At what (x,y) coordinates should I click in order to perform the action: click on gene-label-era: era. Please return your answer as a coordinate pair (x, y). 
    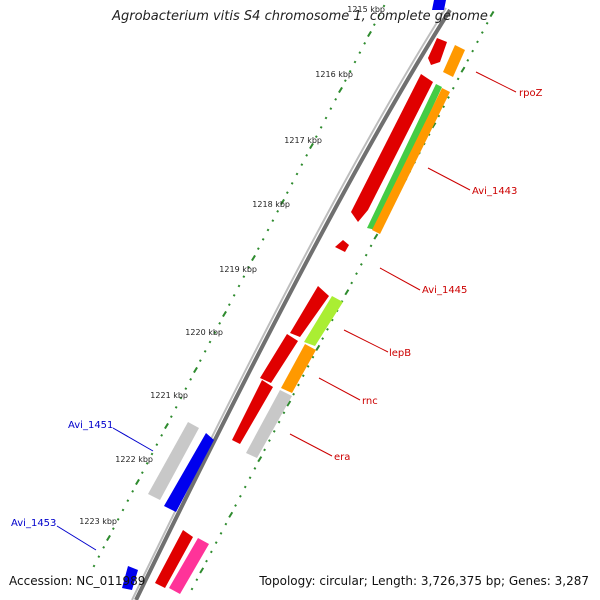
    Looking at the image, I should click on (342, 457).